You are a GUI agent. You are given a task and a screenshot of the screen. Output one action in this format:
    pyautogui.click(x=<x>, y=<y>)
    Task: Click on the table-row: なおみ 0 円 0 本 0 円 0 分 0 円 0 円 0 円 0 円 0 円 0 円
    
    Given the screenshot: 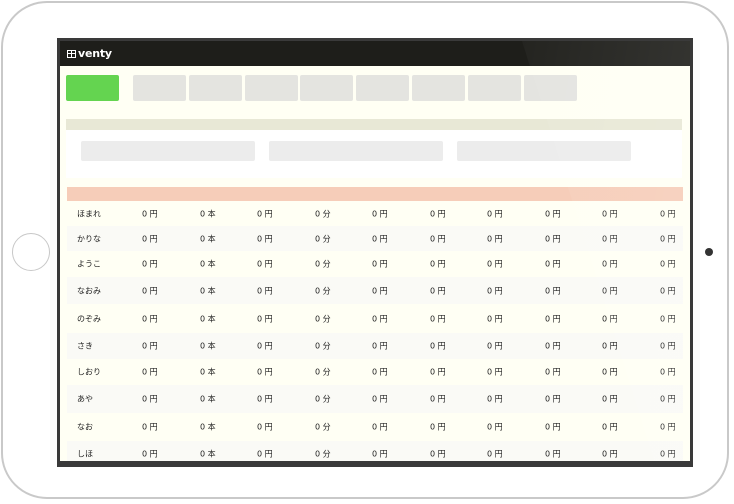 What is the action you would take?
    pyautogui.click(x=375, y=290)
    